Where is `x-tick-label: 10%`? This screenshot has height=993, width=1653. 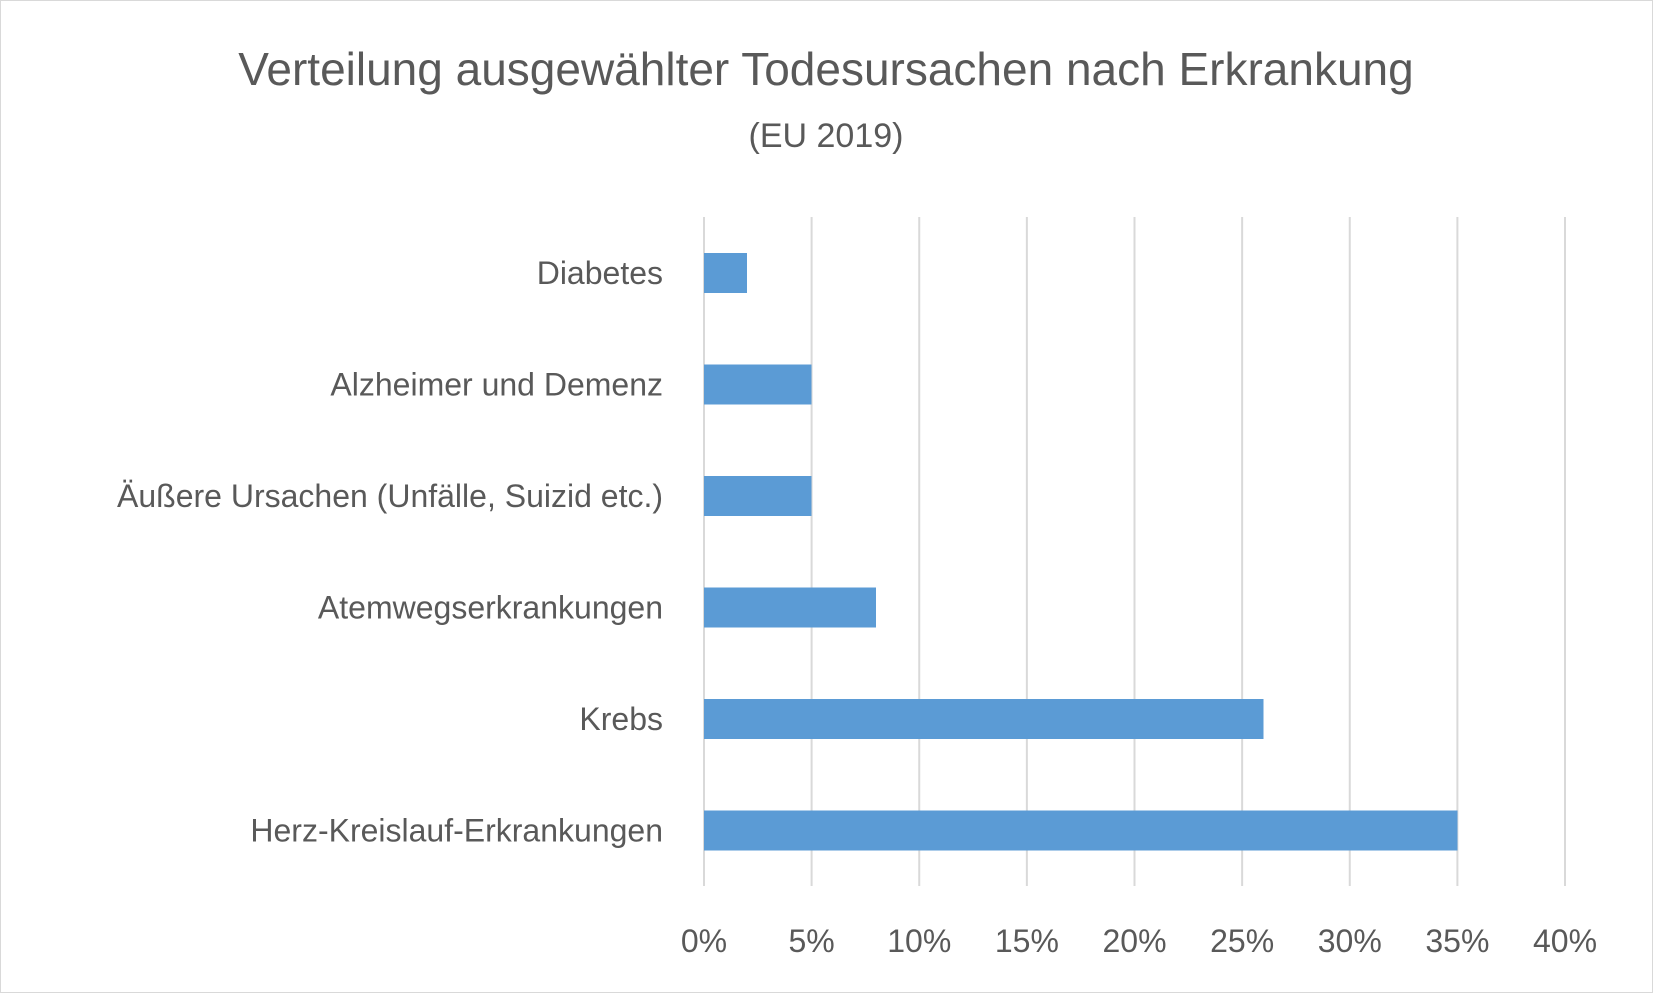 x-tick-label: 10% is located at coordinates (919, 941).